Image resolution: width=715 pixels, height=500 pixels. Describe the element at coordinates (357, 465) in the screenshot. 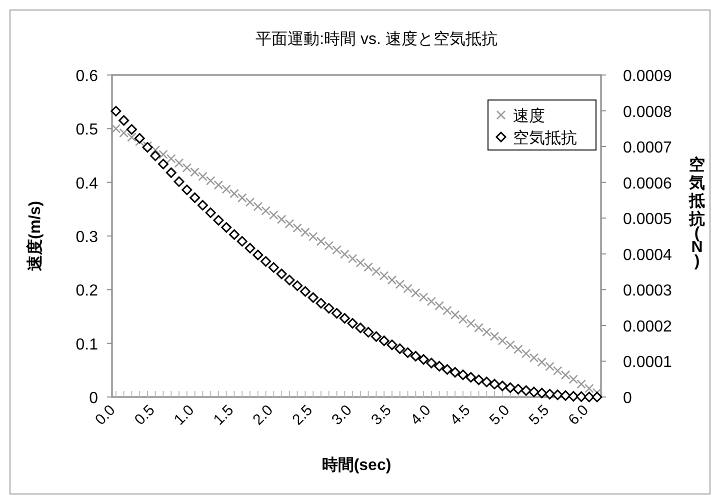

I see `x-axis-title: 時間(sec)` at that location.